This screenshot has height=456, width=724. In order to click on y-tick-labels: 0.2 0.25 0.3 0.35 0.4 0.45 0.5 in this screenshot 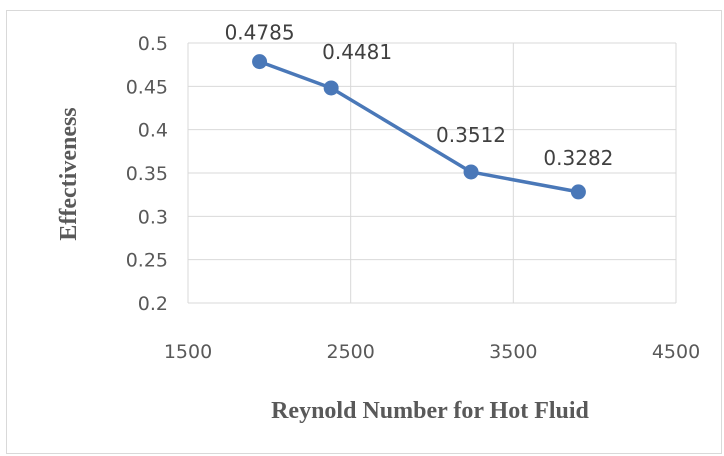, I will do `click(147, 174)`.